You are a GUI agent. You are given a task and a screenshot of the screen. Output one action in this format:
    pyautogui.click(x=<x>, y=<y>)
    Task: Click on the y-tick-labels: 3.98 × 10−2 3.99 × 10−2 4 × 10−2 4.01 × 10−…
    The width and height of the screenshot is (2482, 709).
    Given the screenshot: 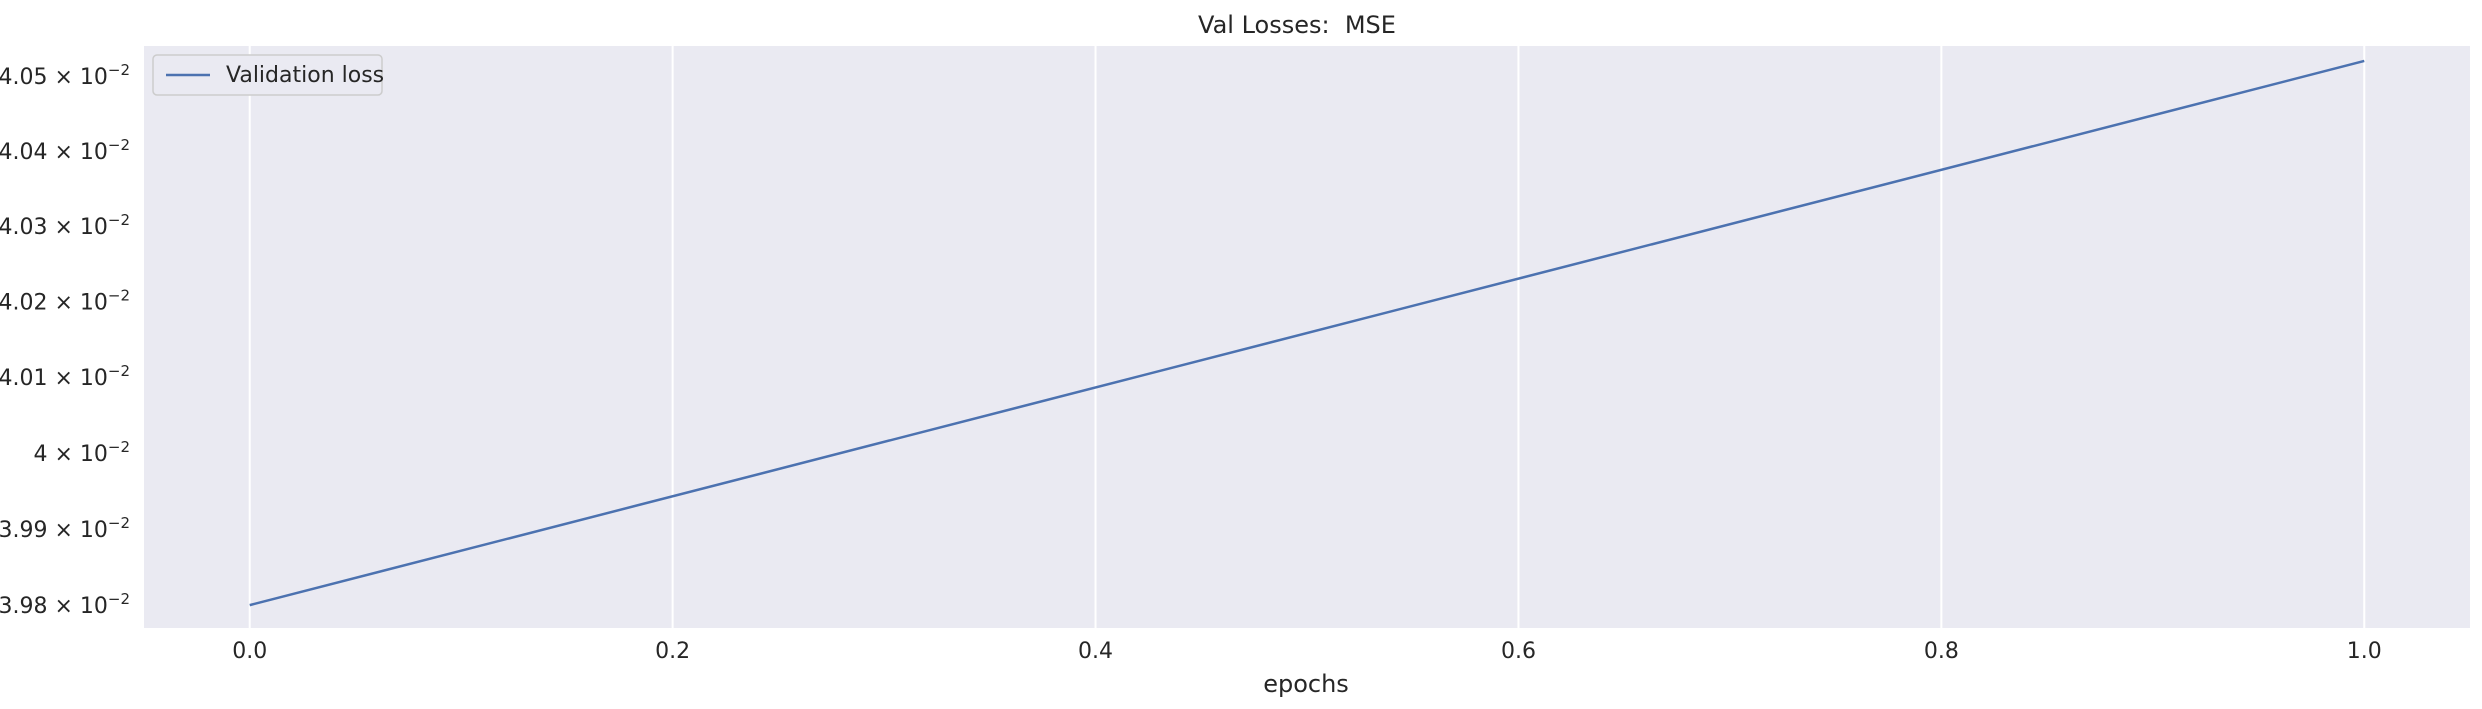 What is the action you would take?
    pyautogui.click(x=65, y=340)
    